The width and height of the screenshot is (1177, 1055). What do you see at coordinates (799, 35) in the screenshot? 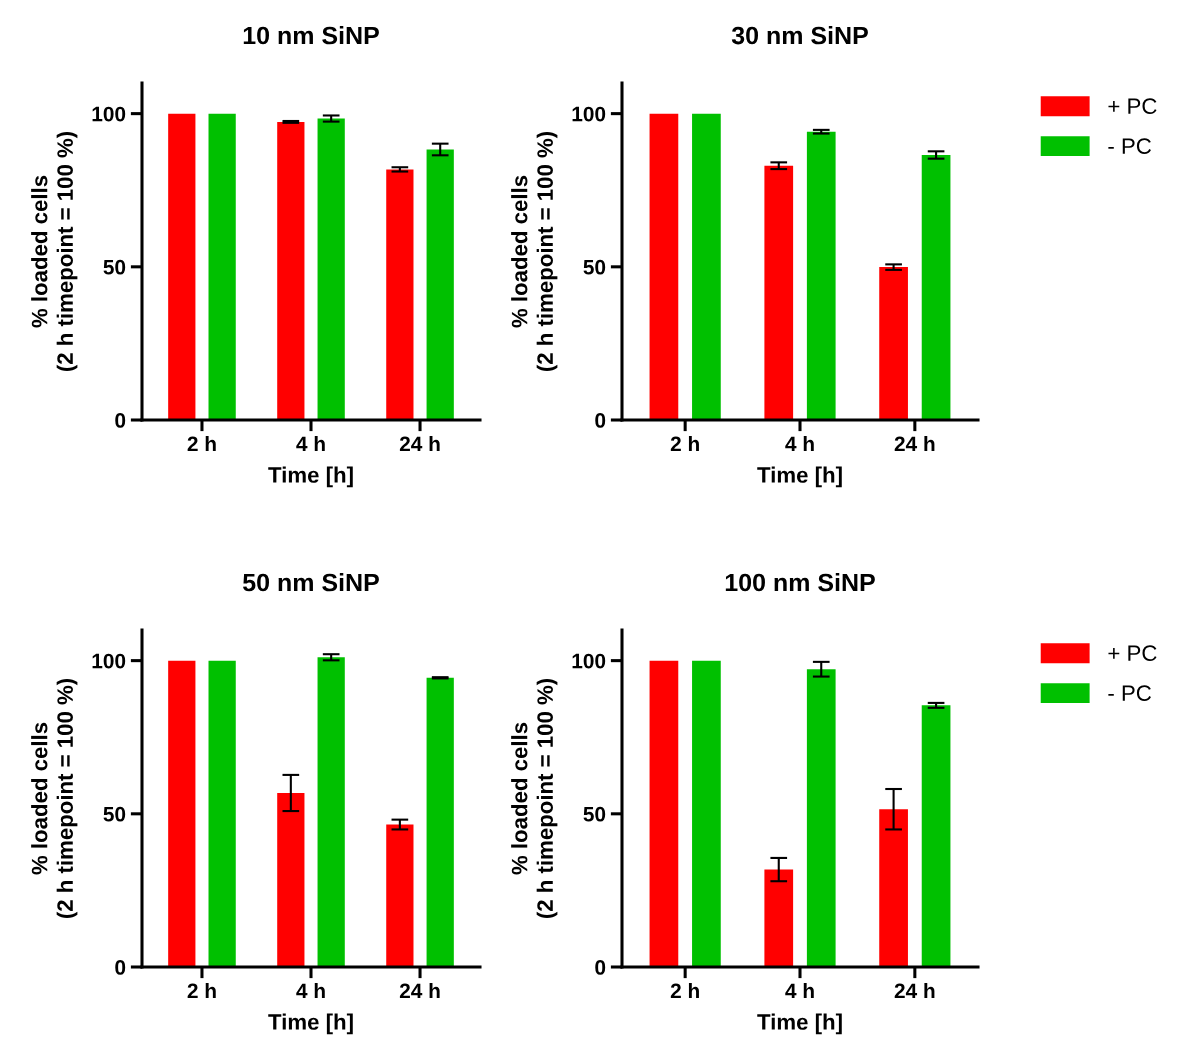
I see `chart-title: 30 nm SiNP` at bounding box center [799, 35].